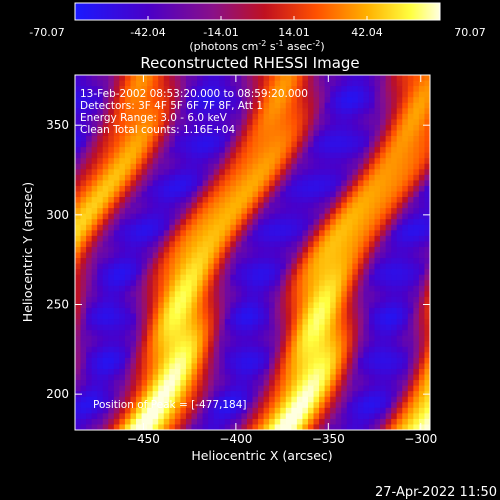  I want to click on y-tick-label: 350, so click(57, 125).